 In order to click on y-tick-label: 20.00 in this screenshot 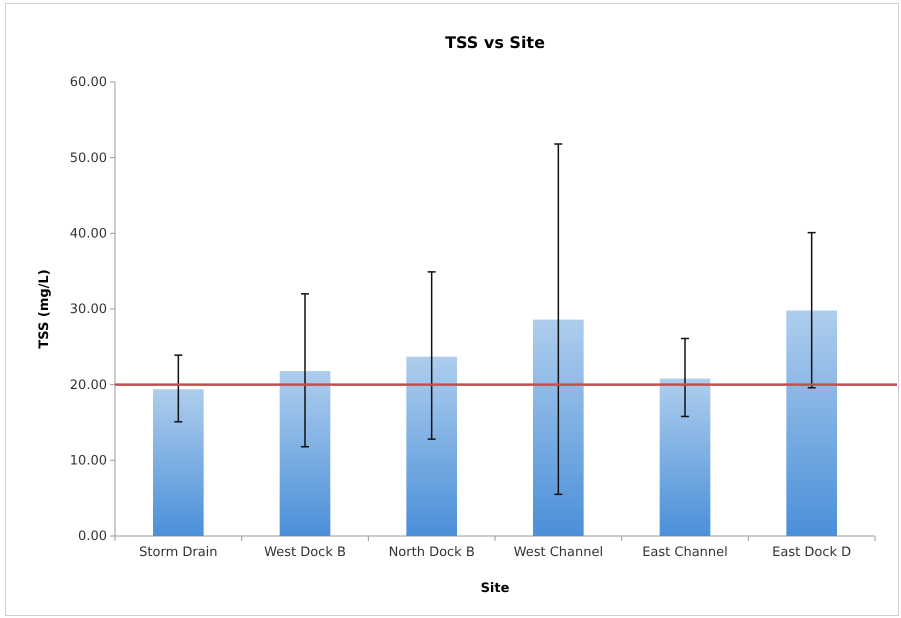, I will do `click(88, 385)`.